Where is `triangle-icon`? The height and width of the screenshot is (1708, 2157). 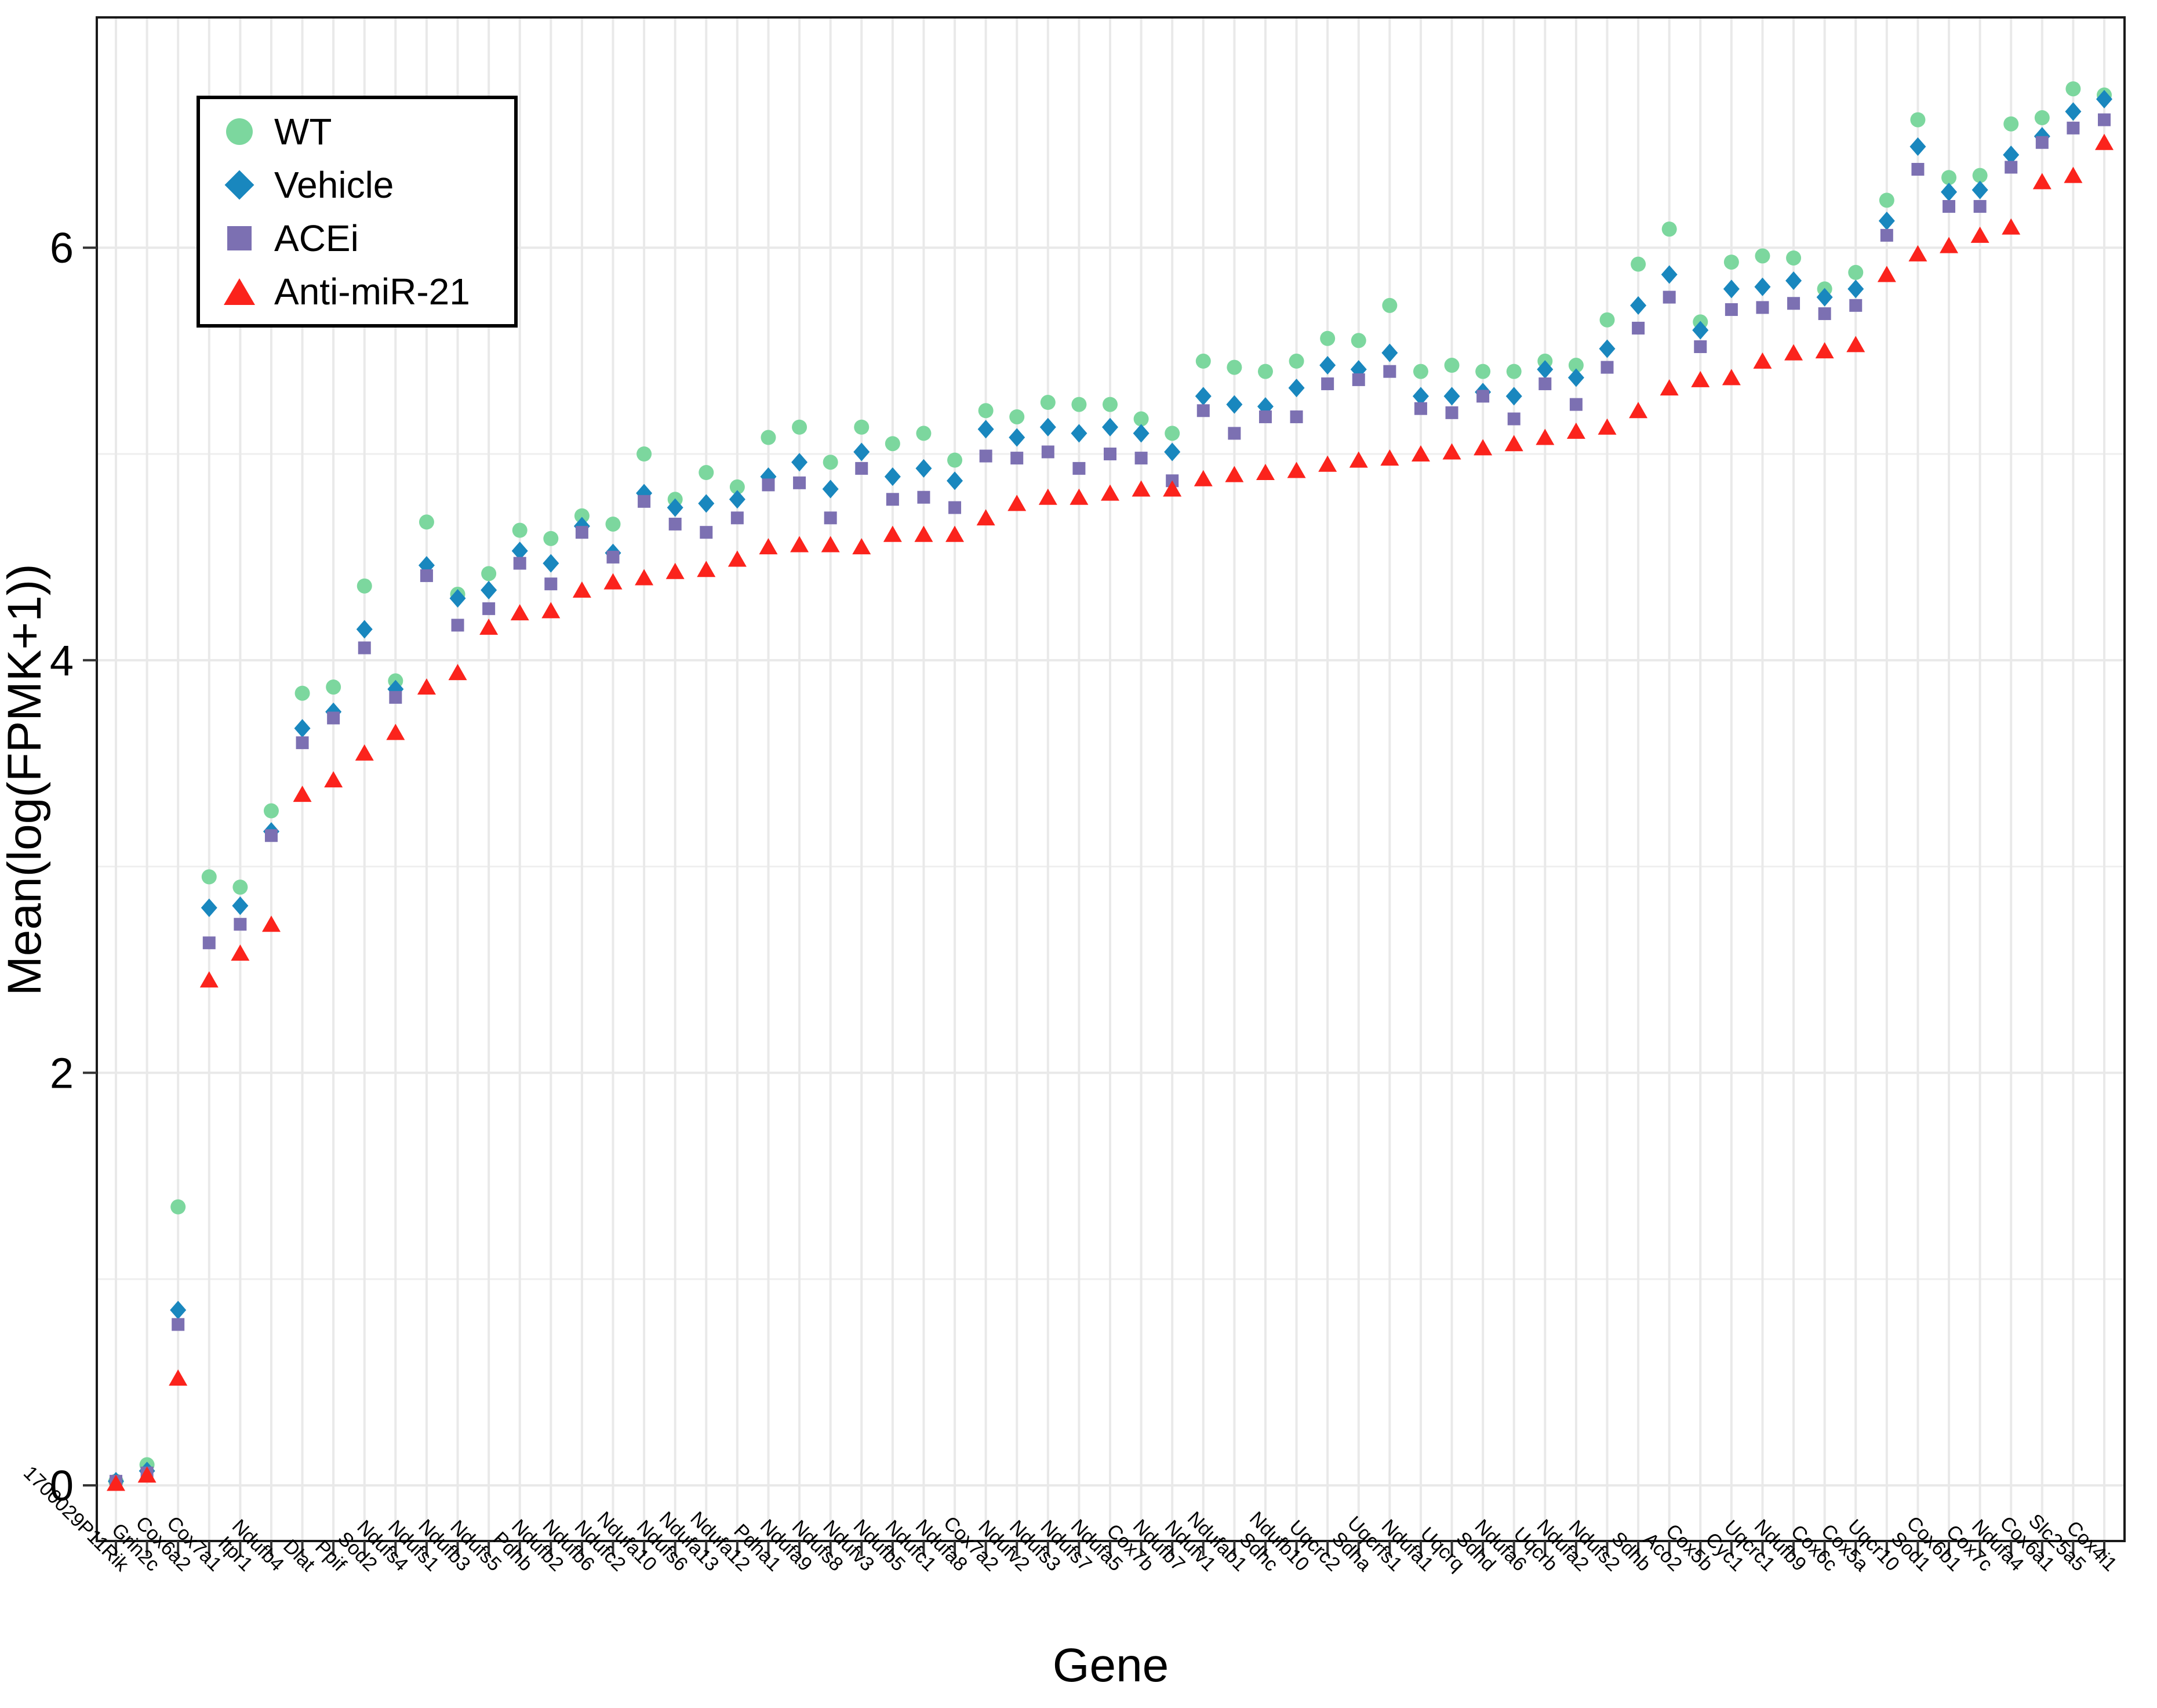
triangle-icon is located at coordinates (240, 292).